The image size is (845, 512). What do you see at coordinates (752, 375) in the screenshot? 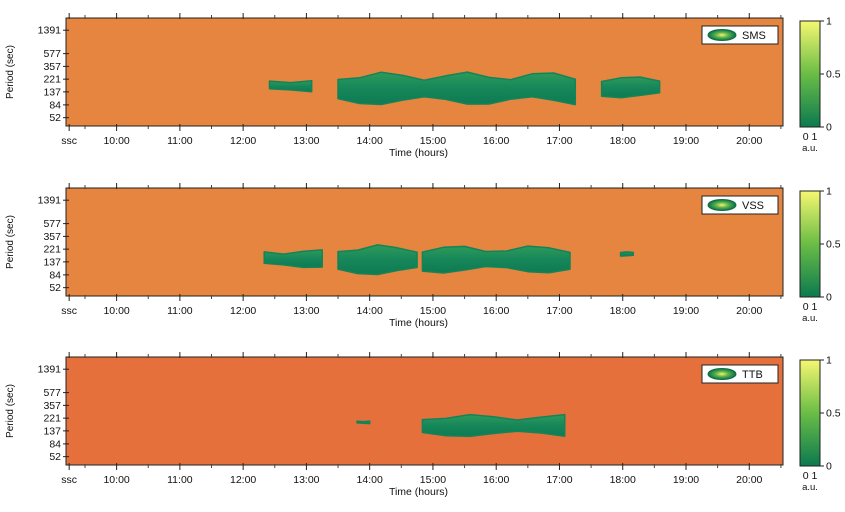
I see `legend-label: TTB` at bounding box center [752, 375].